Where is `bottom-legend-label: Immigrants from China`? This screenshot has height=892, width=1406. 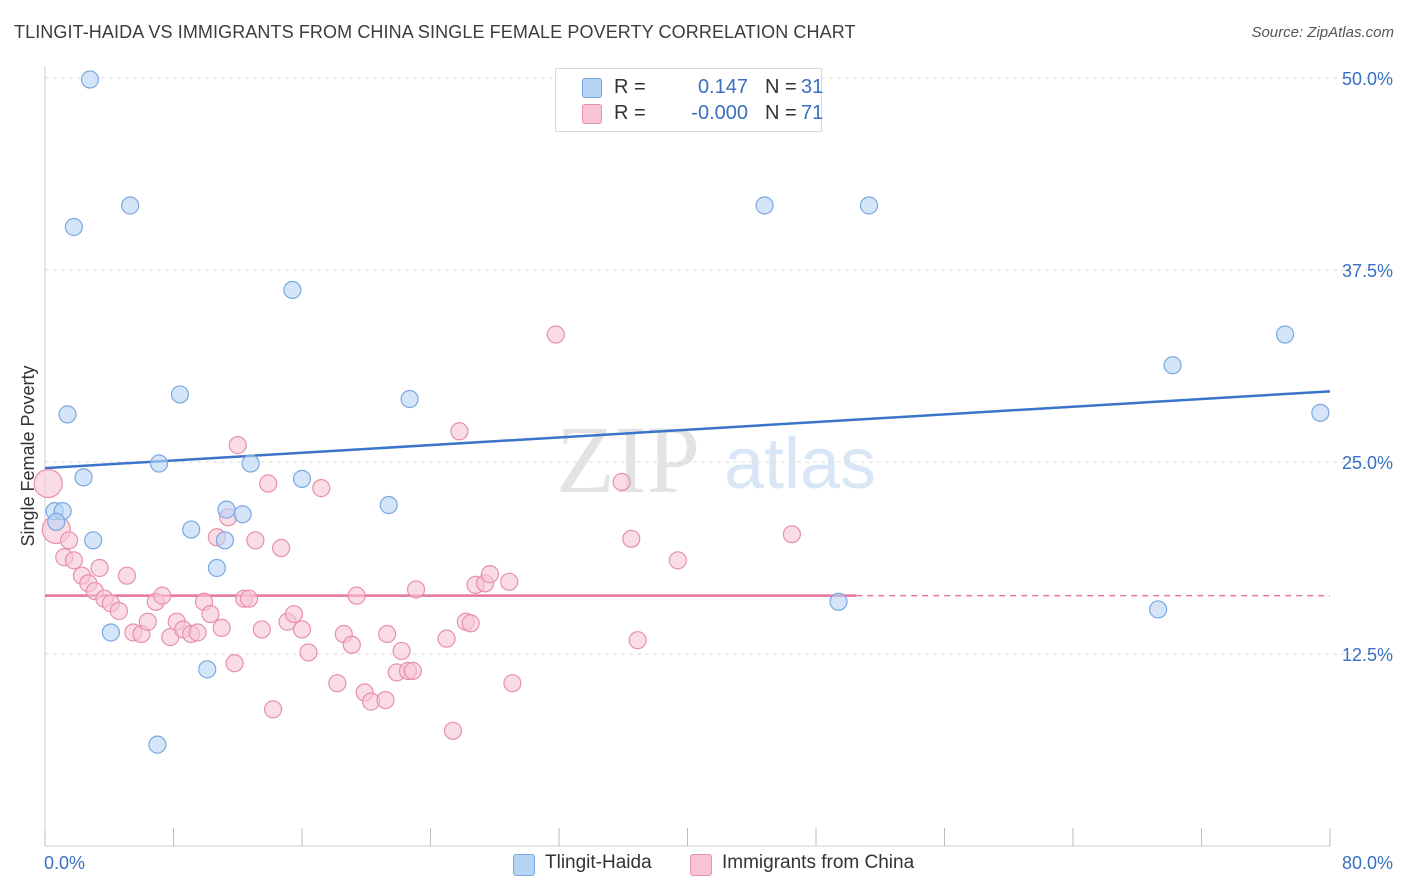 bottom-legend-label: Immigrants from China is located at coordinates (818, 862).